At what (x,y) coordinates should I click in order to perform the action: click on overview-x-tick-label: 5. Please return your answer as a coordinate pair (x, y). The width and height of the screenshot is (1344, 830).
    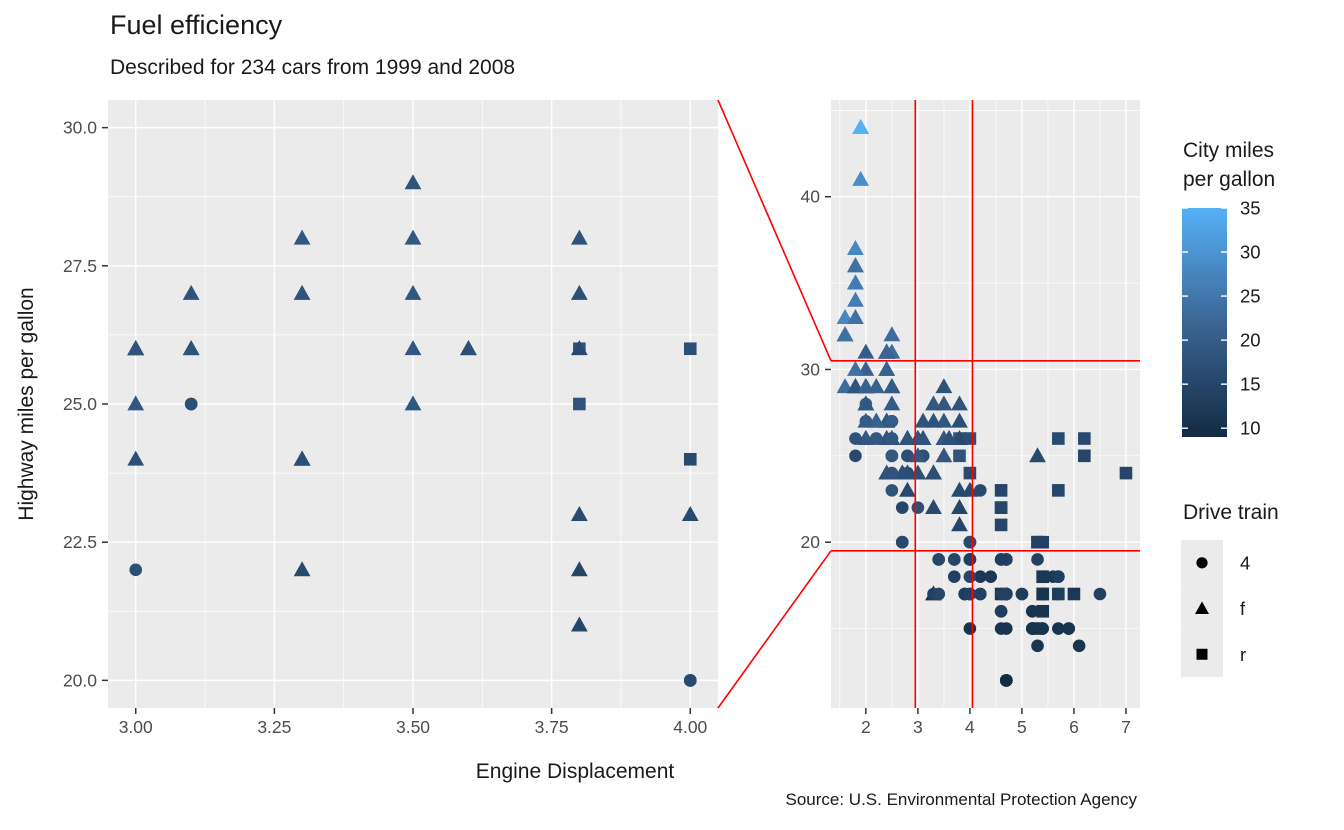
    Looking at the image, I should click on (1022, 727).